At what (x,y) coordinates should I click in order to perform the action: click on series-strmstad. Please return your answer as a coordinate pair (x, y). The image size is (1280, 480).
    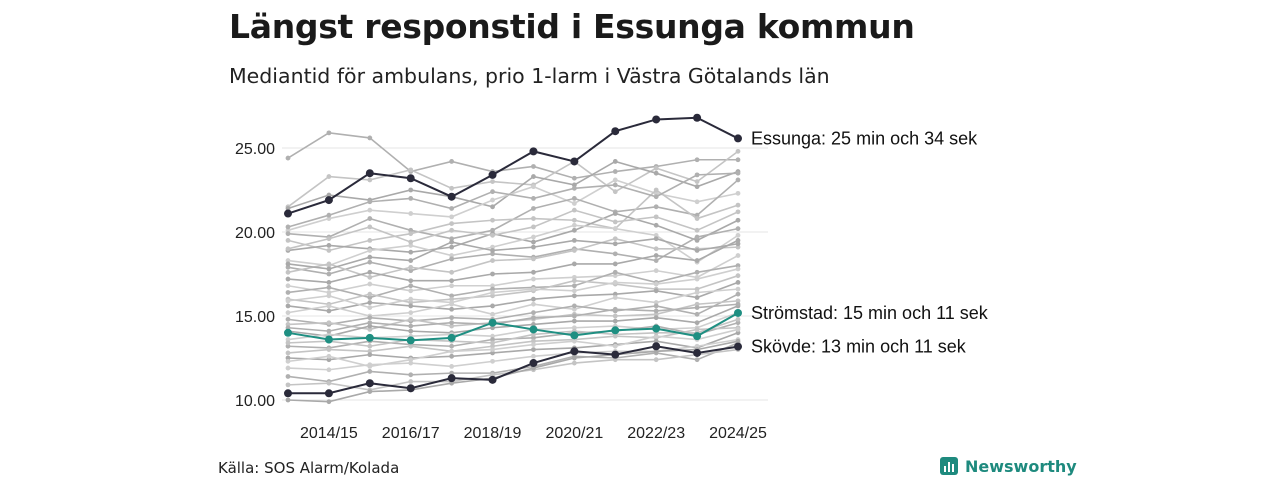
    Looking at the image, I should click on (513, 326).